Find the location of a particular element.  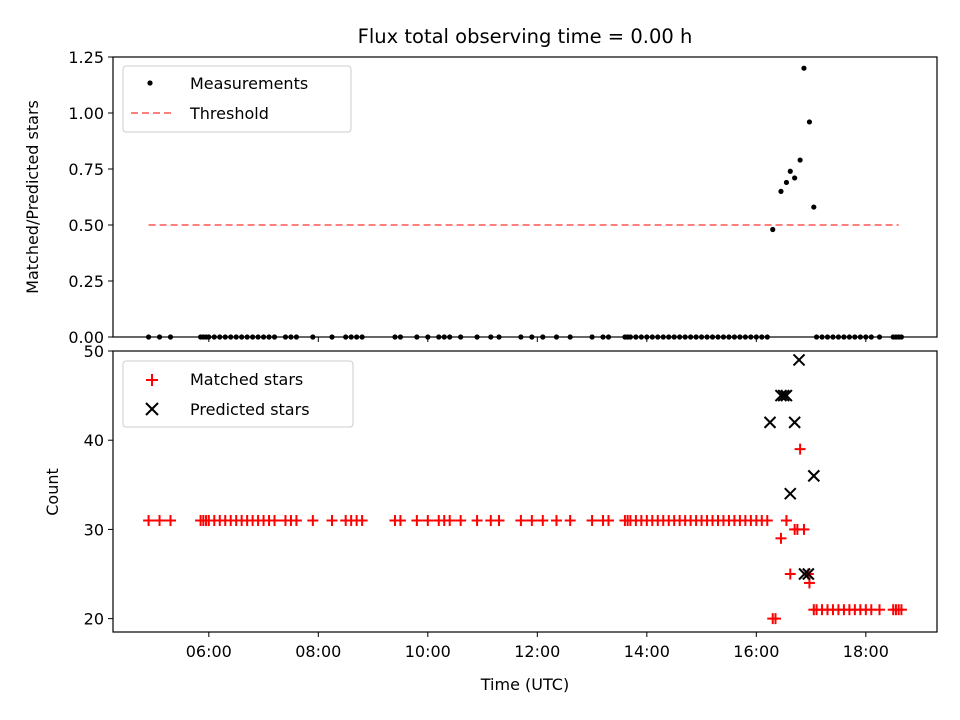

bottom-x-tick-label: 16:00 is located at coordinates (756, 651).